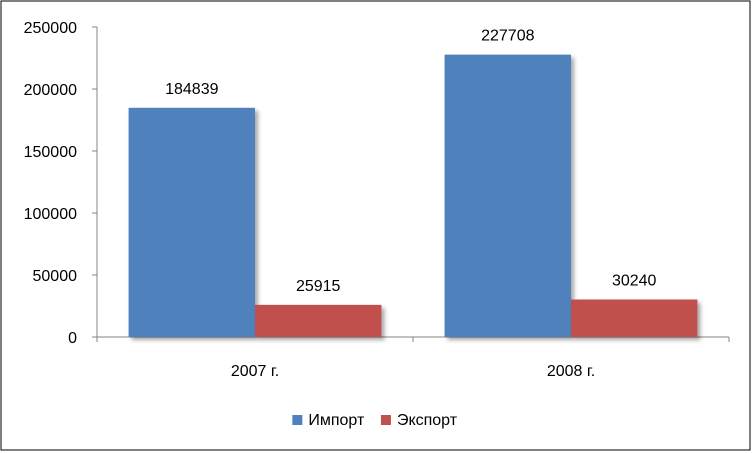 This screenshot has height=453, width=753. I want to click on y-tick-label: 0, so click(72, 338).